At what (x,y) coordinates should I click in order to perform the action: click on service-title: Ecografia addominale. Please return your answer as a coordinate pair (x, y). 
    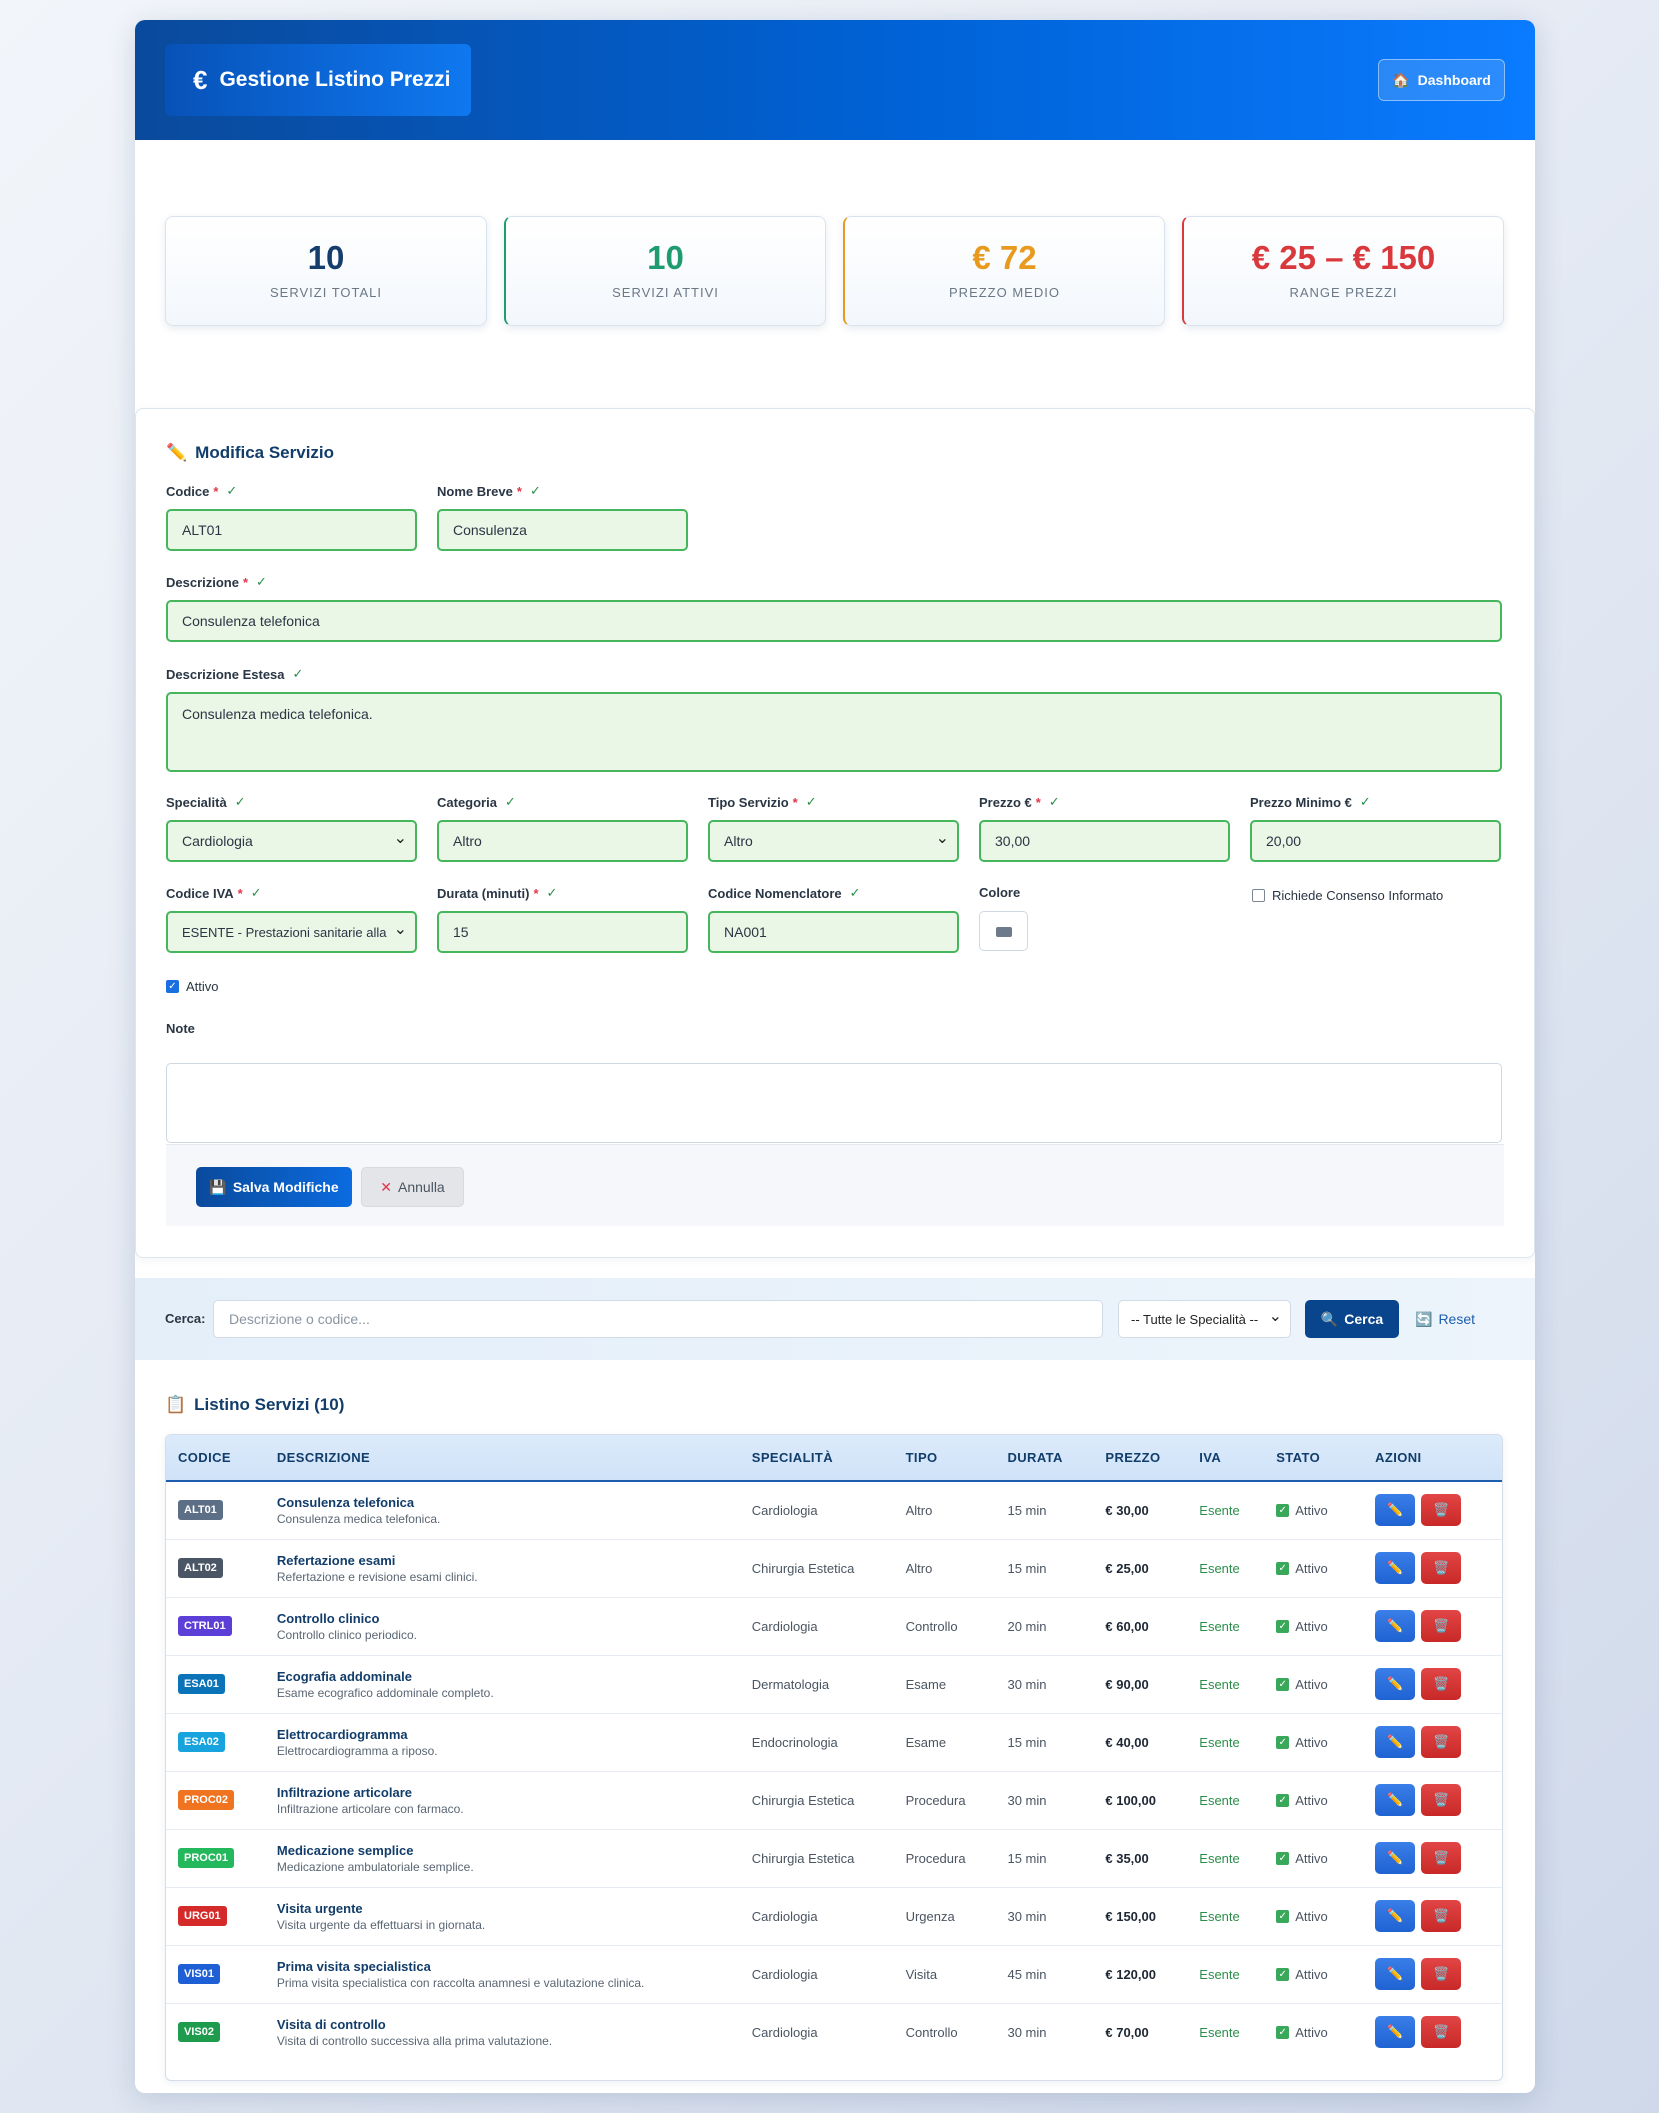
    Looking at the image, I should click on (344, 1676).